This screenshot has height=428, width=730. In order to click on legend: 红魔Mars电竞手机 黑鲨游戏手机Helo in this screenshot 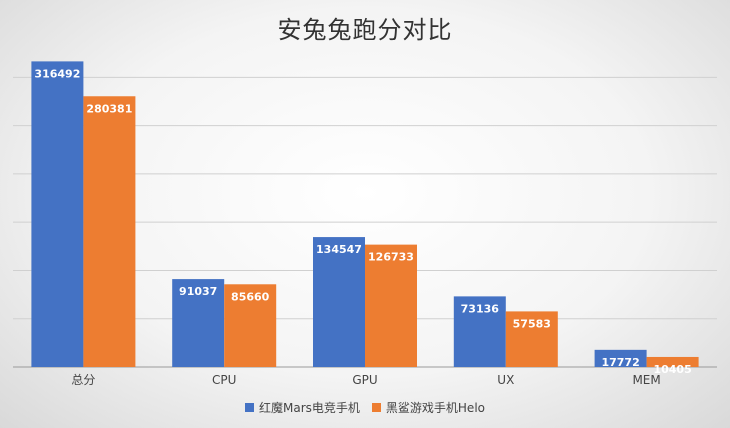, I will do `click(365, 407)`.